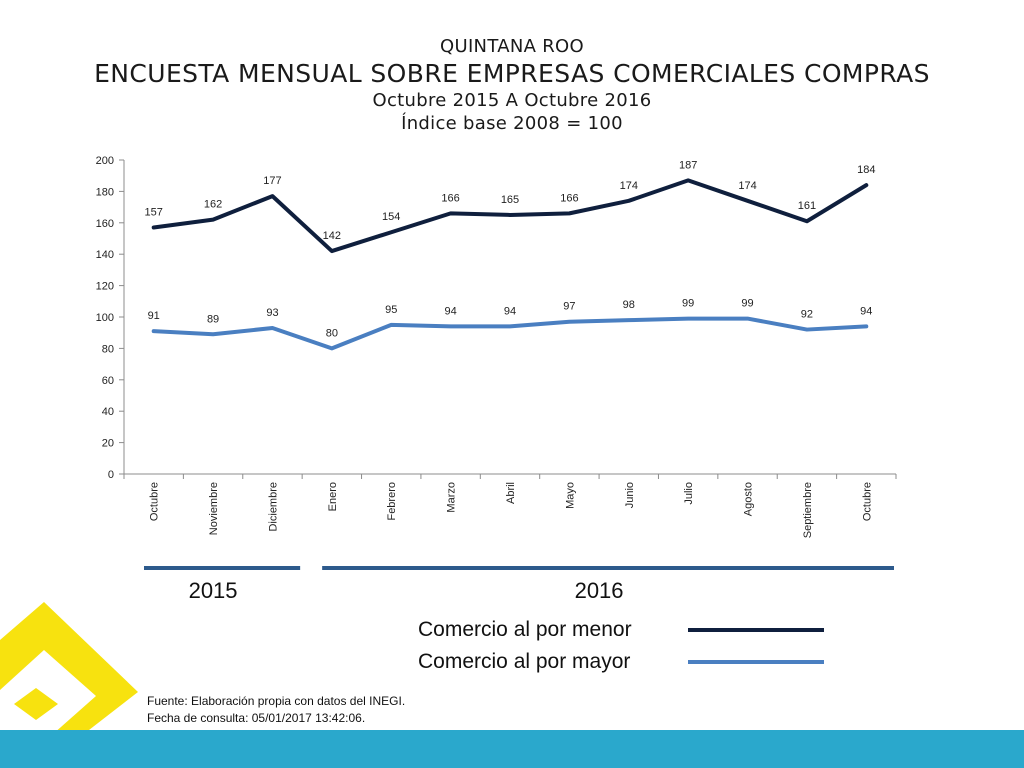  I want to click on period-subtitle: Octubre 2015 A Octubre 2016, so click(512, 100).